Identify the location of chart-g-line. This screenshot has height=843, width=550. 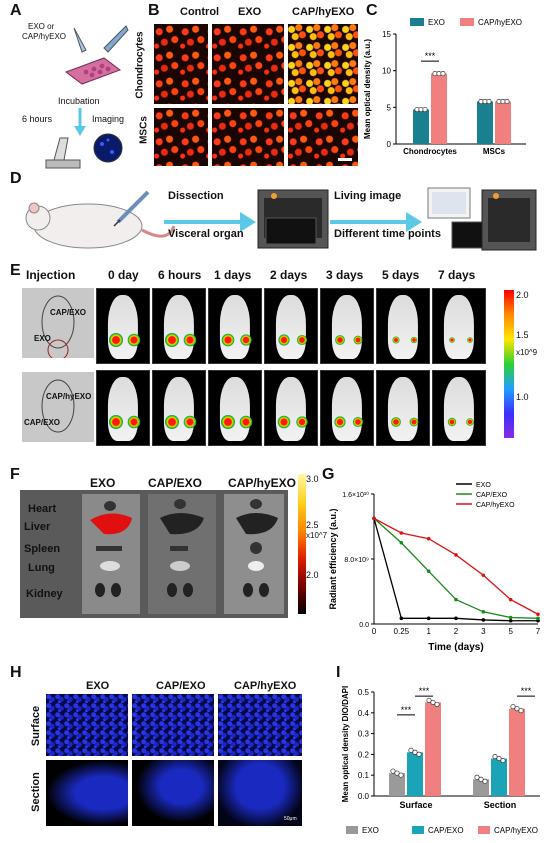
(455, 570).